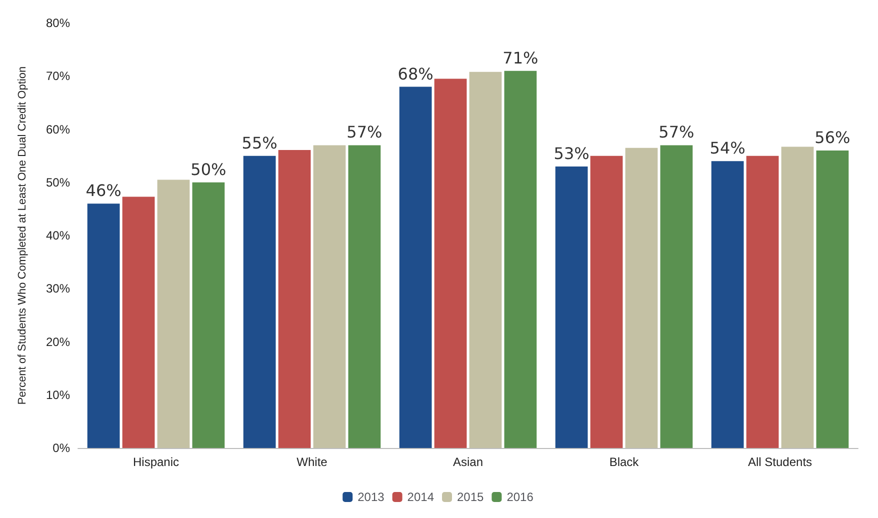 The width and height of the screenshot is (878, 518). Describe the element at coordinates (470, 497) in the screenshot. I see `legend-label: 2015` at that location.